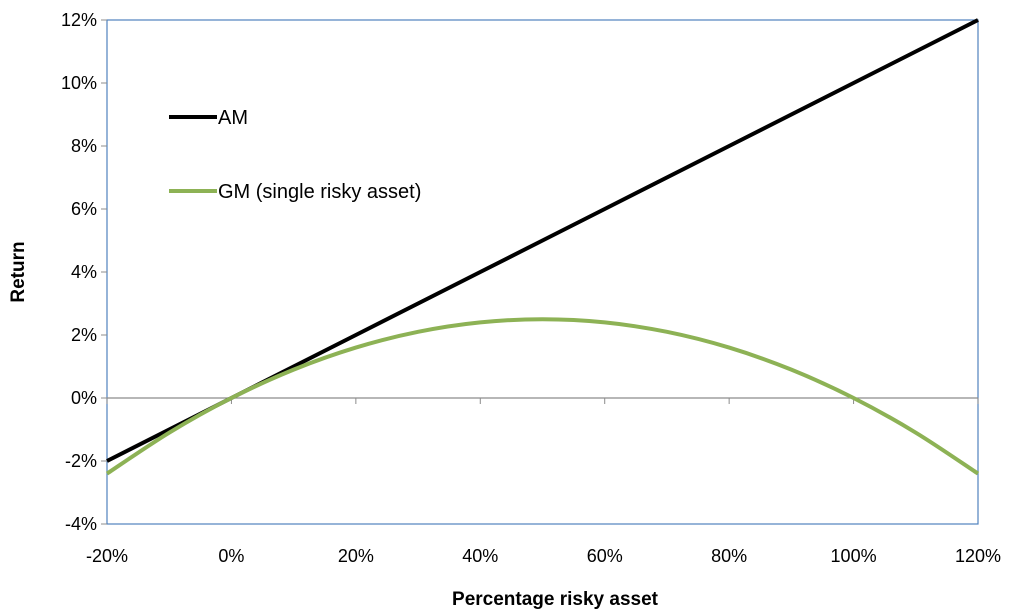 This screenshot has width=1011, height=614. What do you see at coordinates (480, 556) in the screenshot?
I see `x-tick-label: 40%` at bounding box center [480, 556].